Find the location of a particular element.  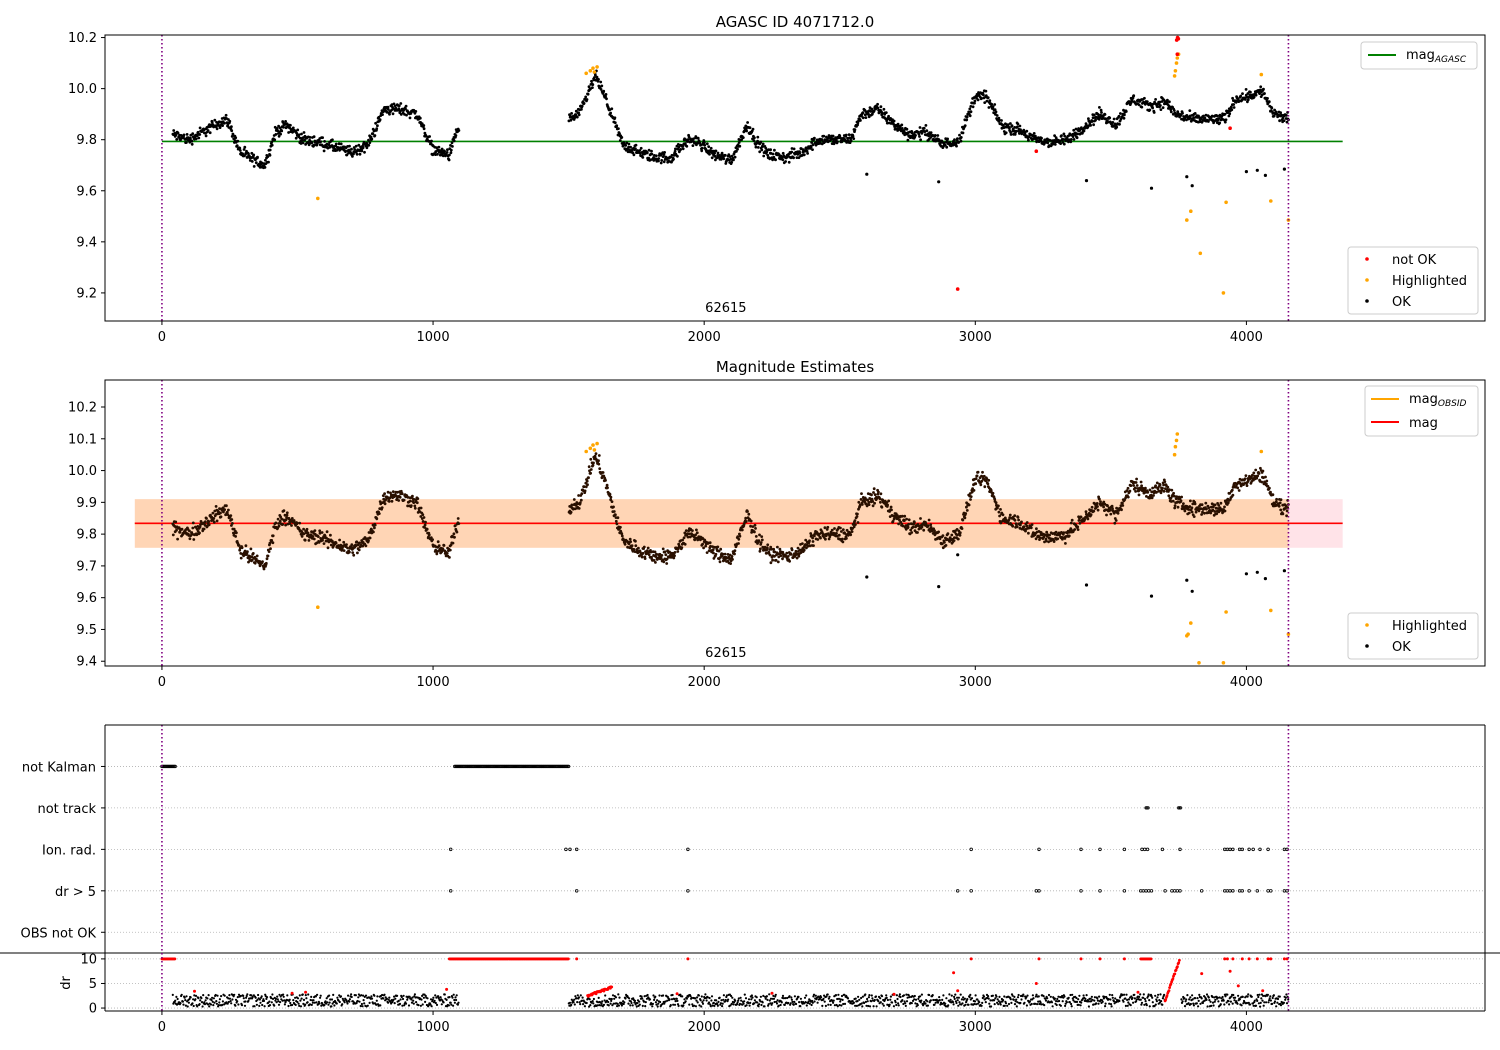

legend-label-not-ok: not OK is located at coordinates (1414, 260).